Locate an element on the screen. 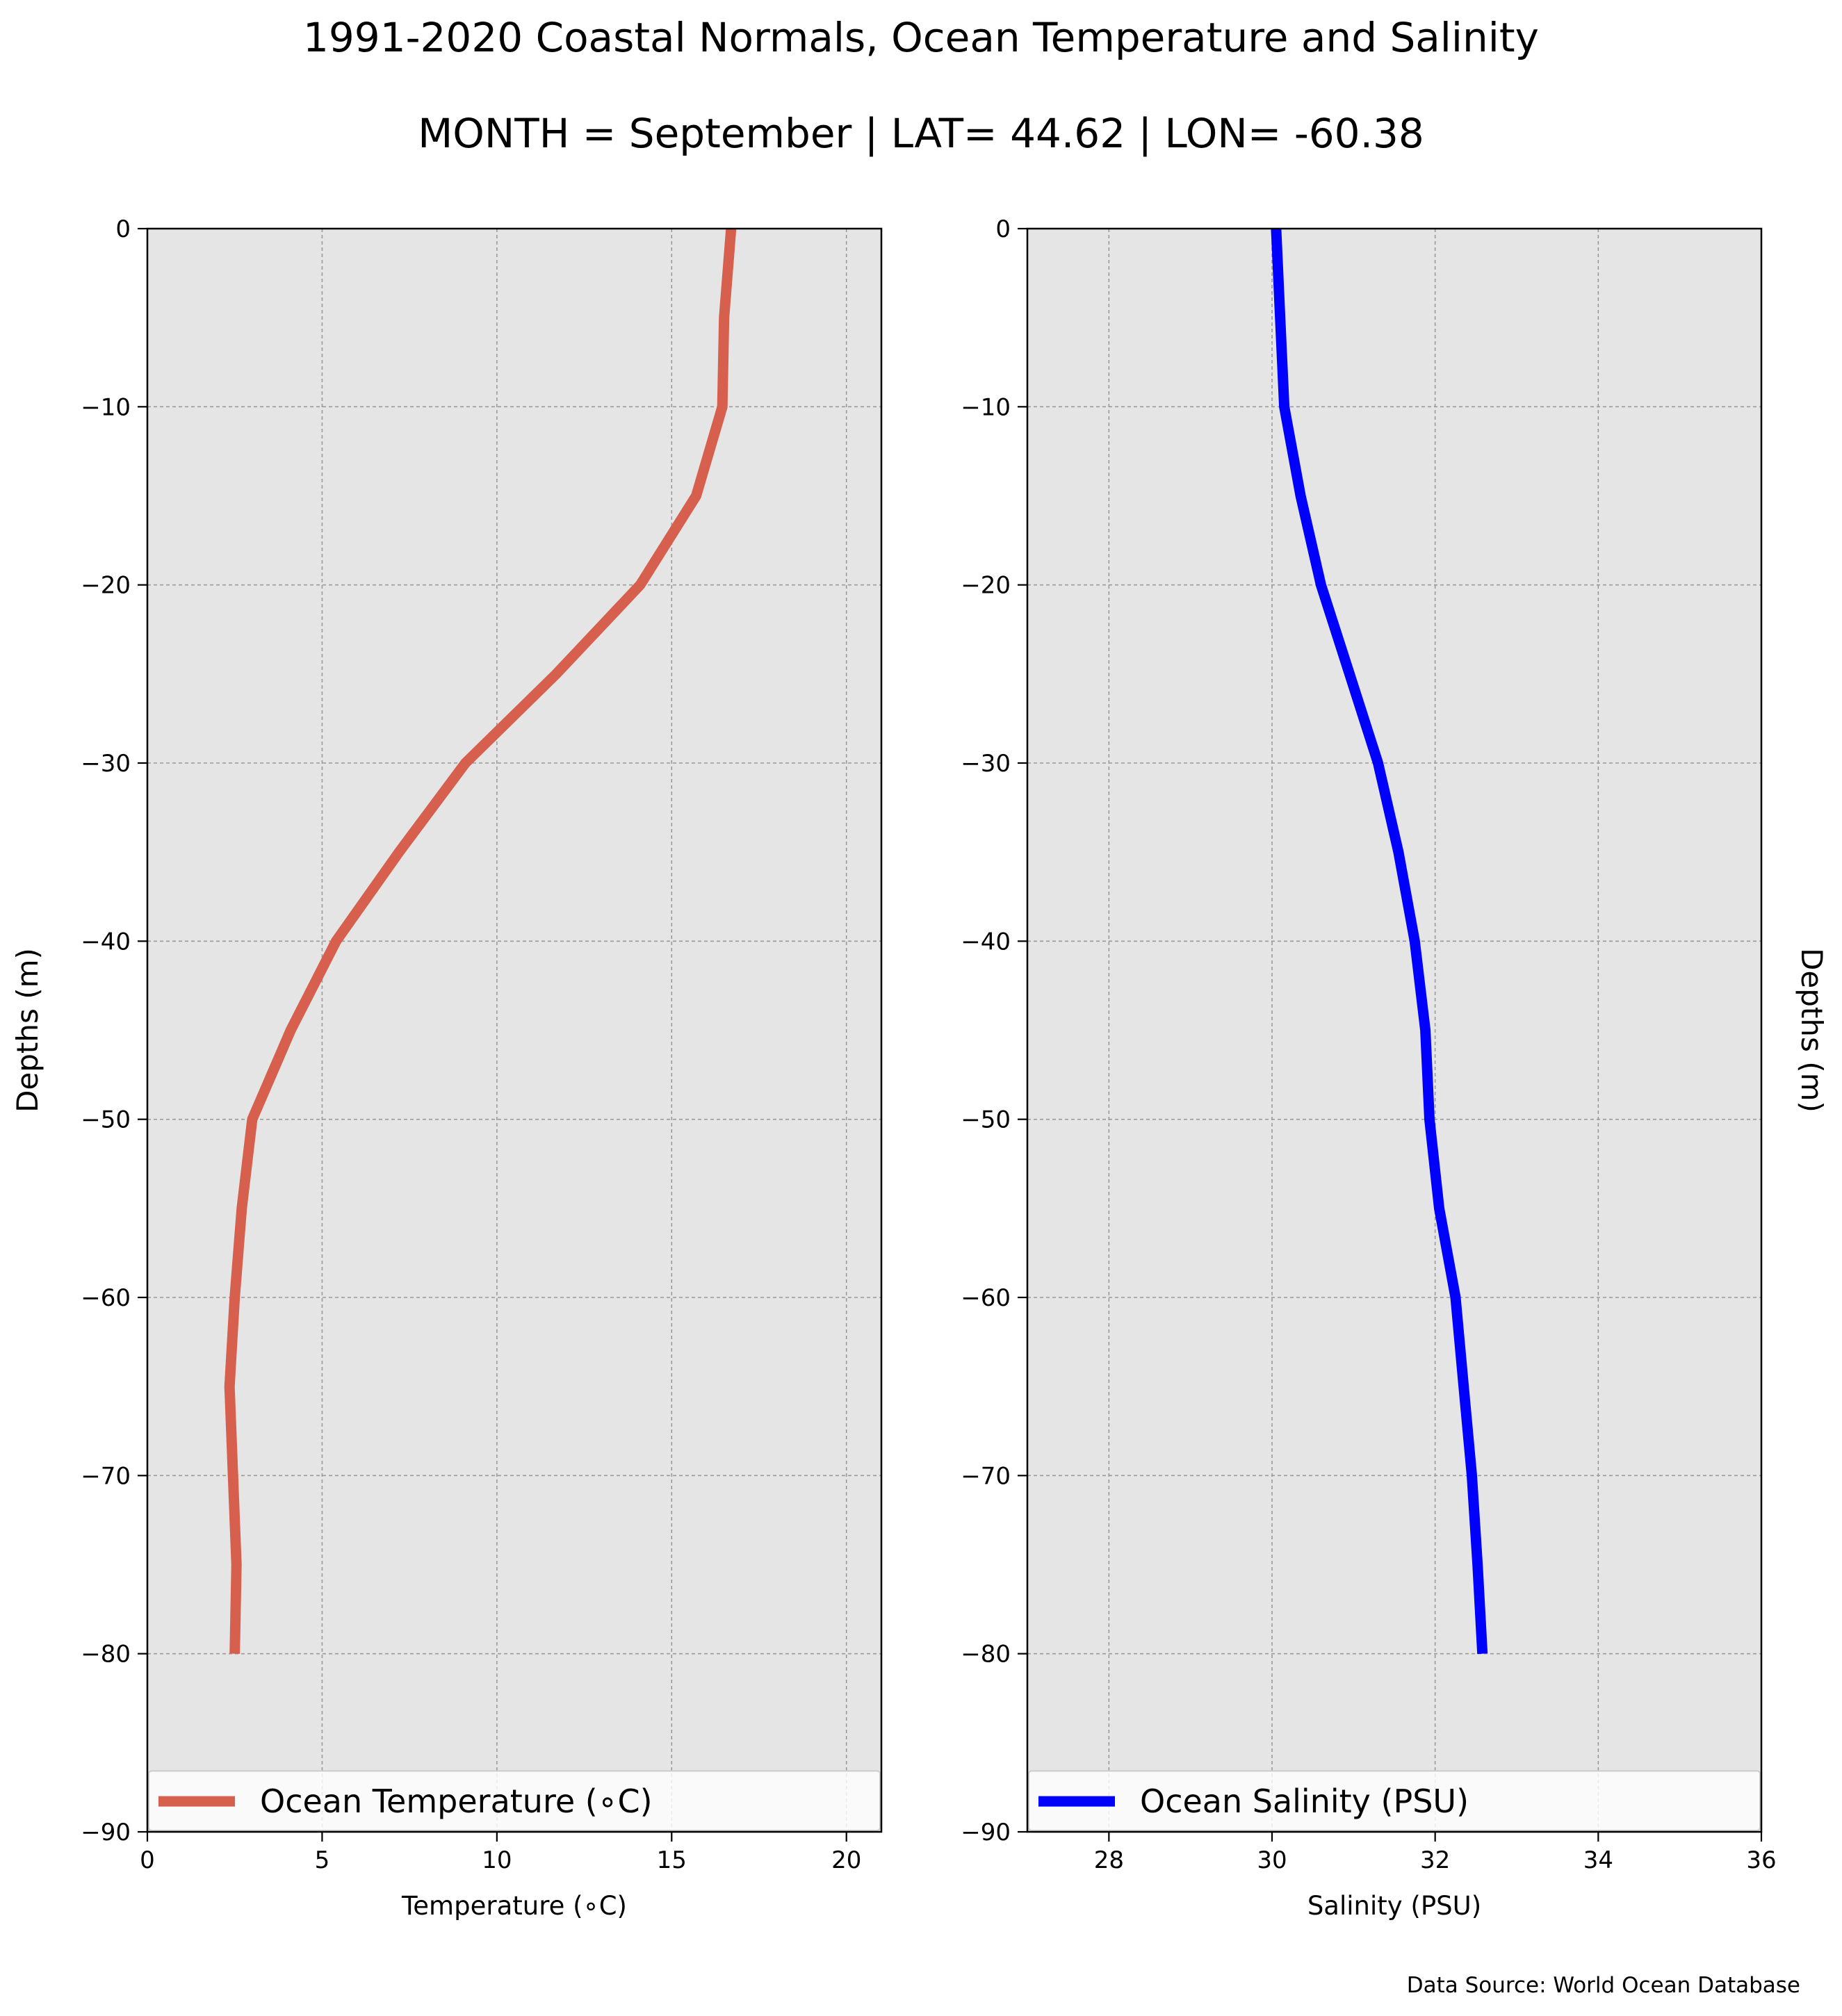 This screenshot has width=1842, height=2016. x-tick-label: 36 is located at coordinates (1761, 1860).